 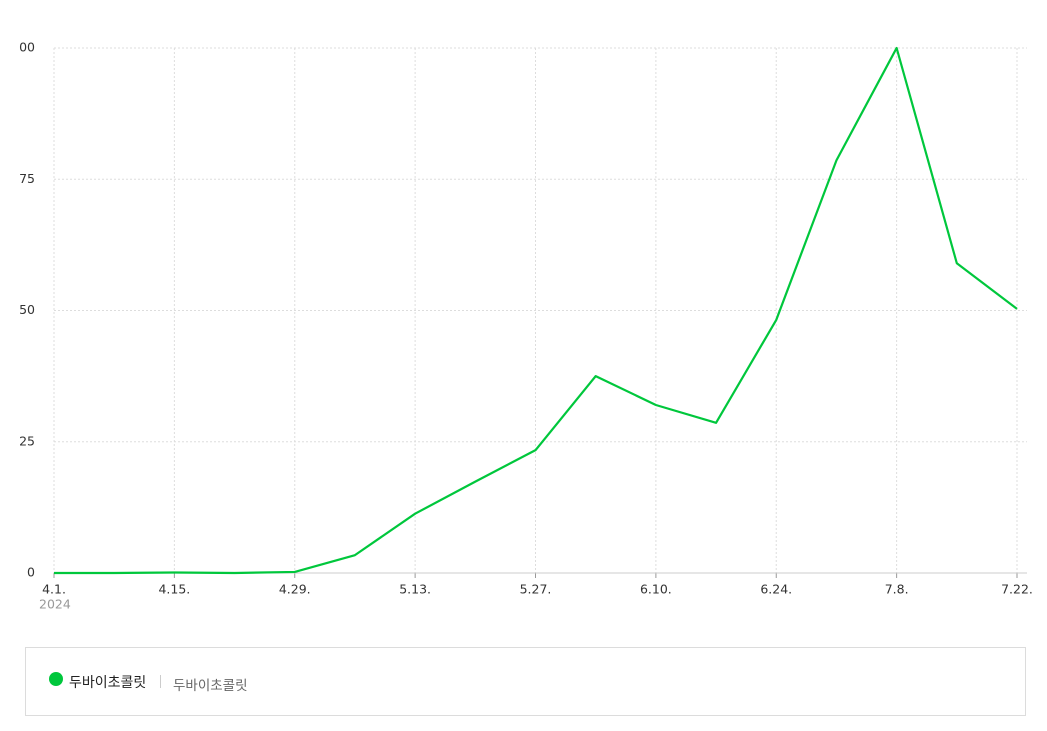 I want to click on legend: 두바이초콜릿 두바이초콜릿, so click(x=525, y=681).